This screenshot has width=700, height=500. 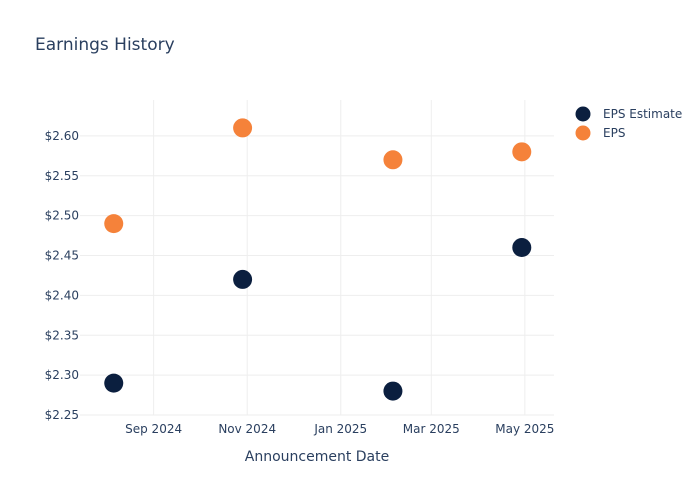 What do you see at coordinates (62, 176) in the screenshot?
I see `y-tick-label: $2.55` at bounding box center [62, 176].